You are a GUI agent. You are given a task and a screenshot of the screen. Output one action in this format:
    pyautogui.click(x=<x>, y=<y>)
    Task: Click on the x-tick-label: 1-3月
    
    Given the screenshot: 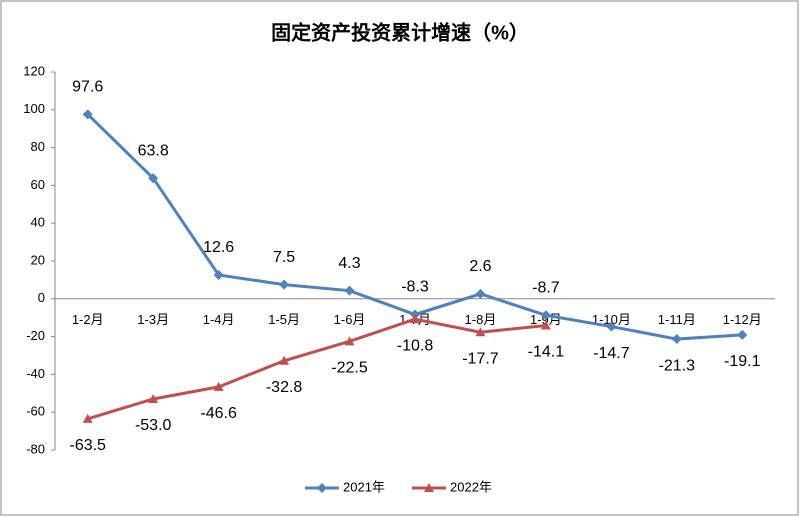 What is the action you would take?
    pyautogui.click(x=153, y=319)
    